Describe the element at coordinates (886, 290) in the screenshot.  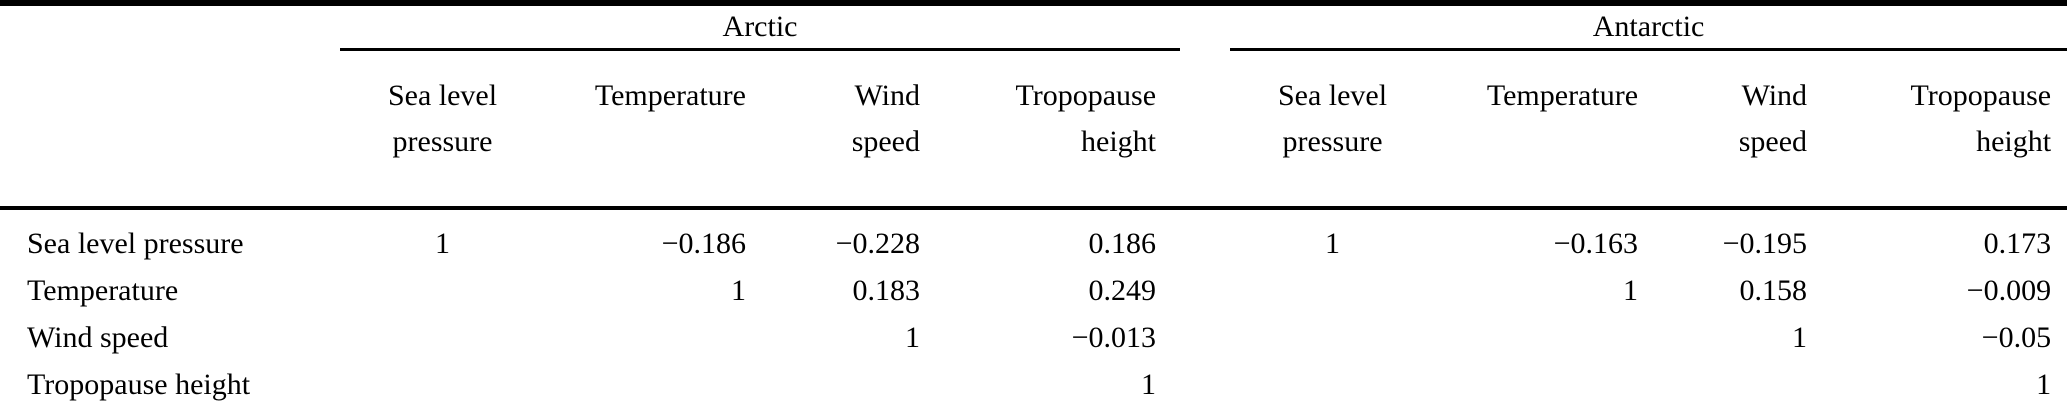
I see `cell-arctic-wind-speed: 0.183` at that location.